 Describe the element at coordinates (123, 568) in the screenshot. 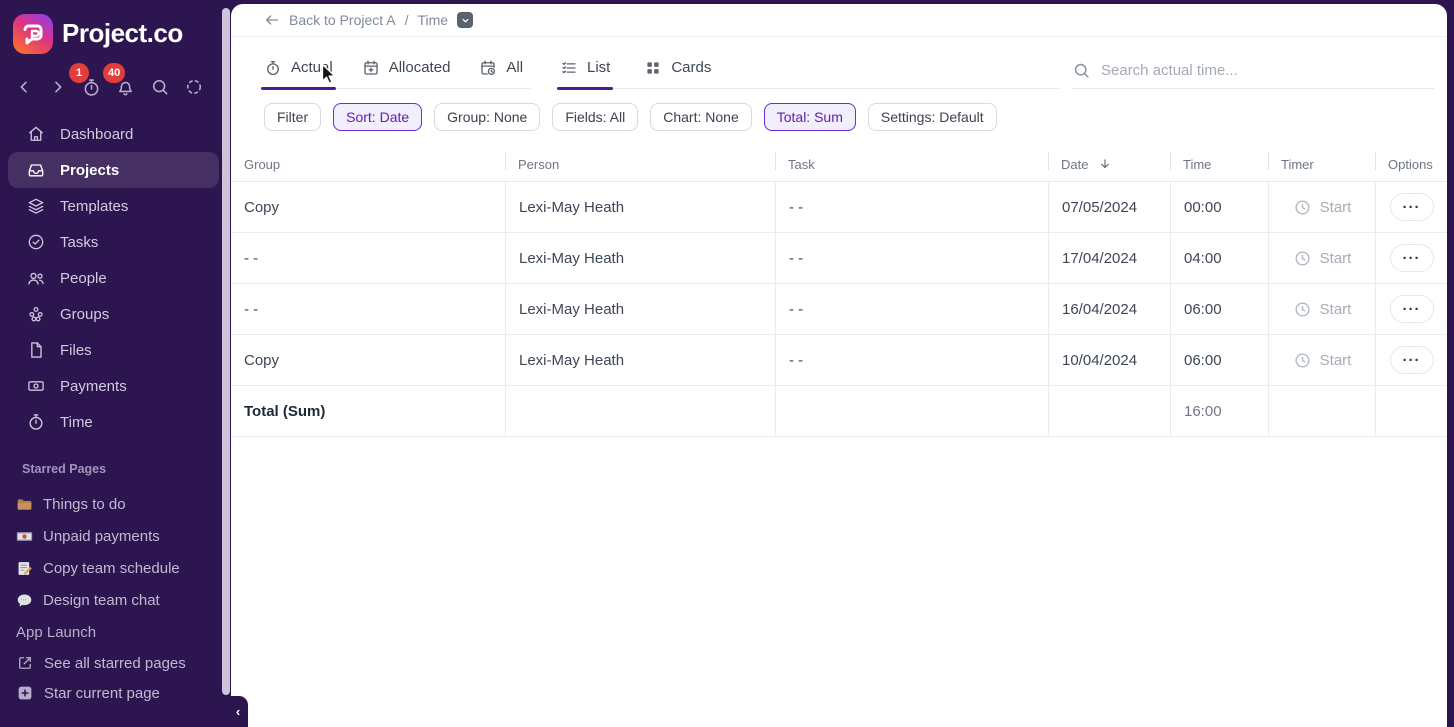

I see `starred-item-copy-team-schedule: Copy team schedule` at that location.